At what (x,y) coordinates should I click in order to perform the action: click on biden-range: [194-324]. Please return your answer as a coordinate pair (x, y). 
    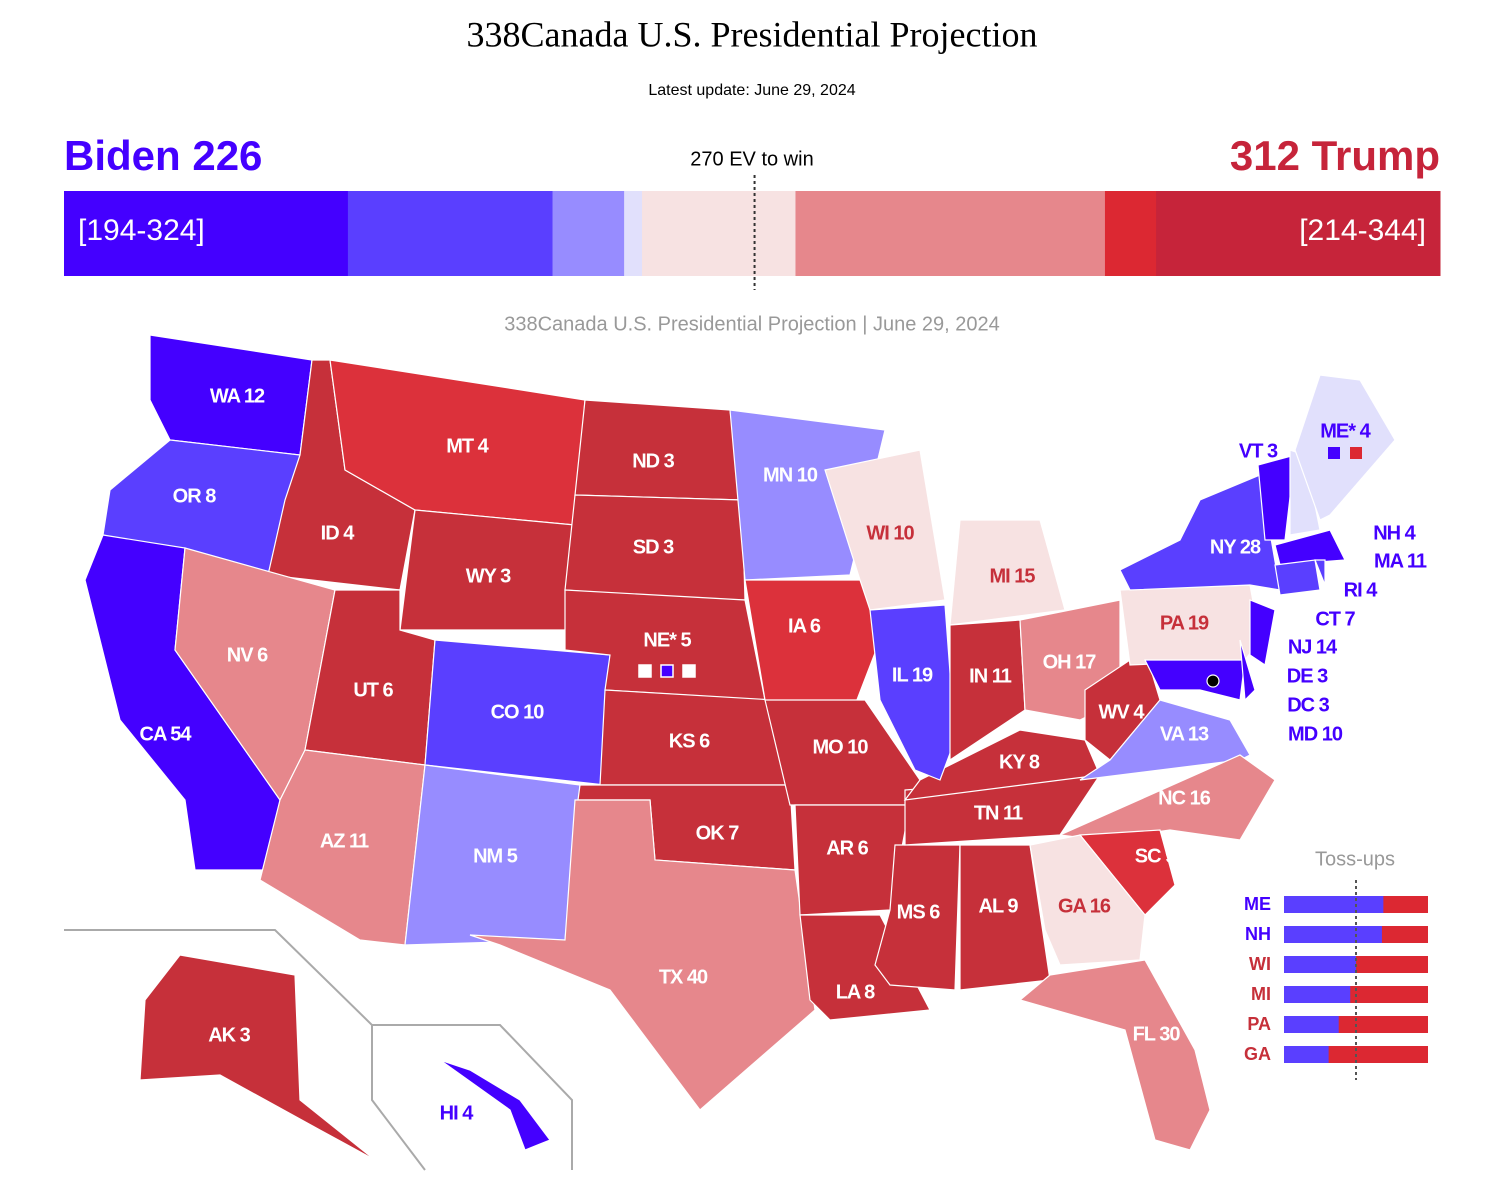
    Looking at the image, I should click on (141, 230).